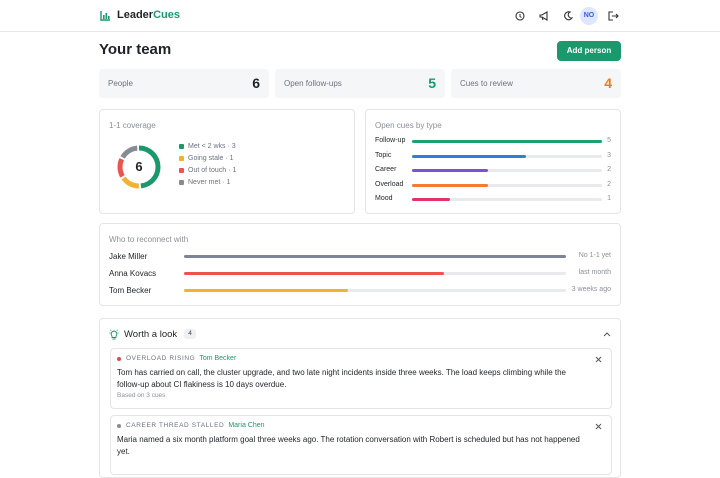 This screenshot has width=720, height=478. What do you see at coordinates (609, 198) in the screenshot?
I see `cue-value: 1` at bounding box center [609, 198].